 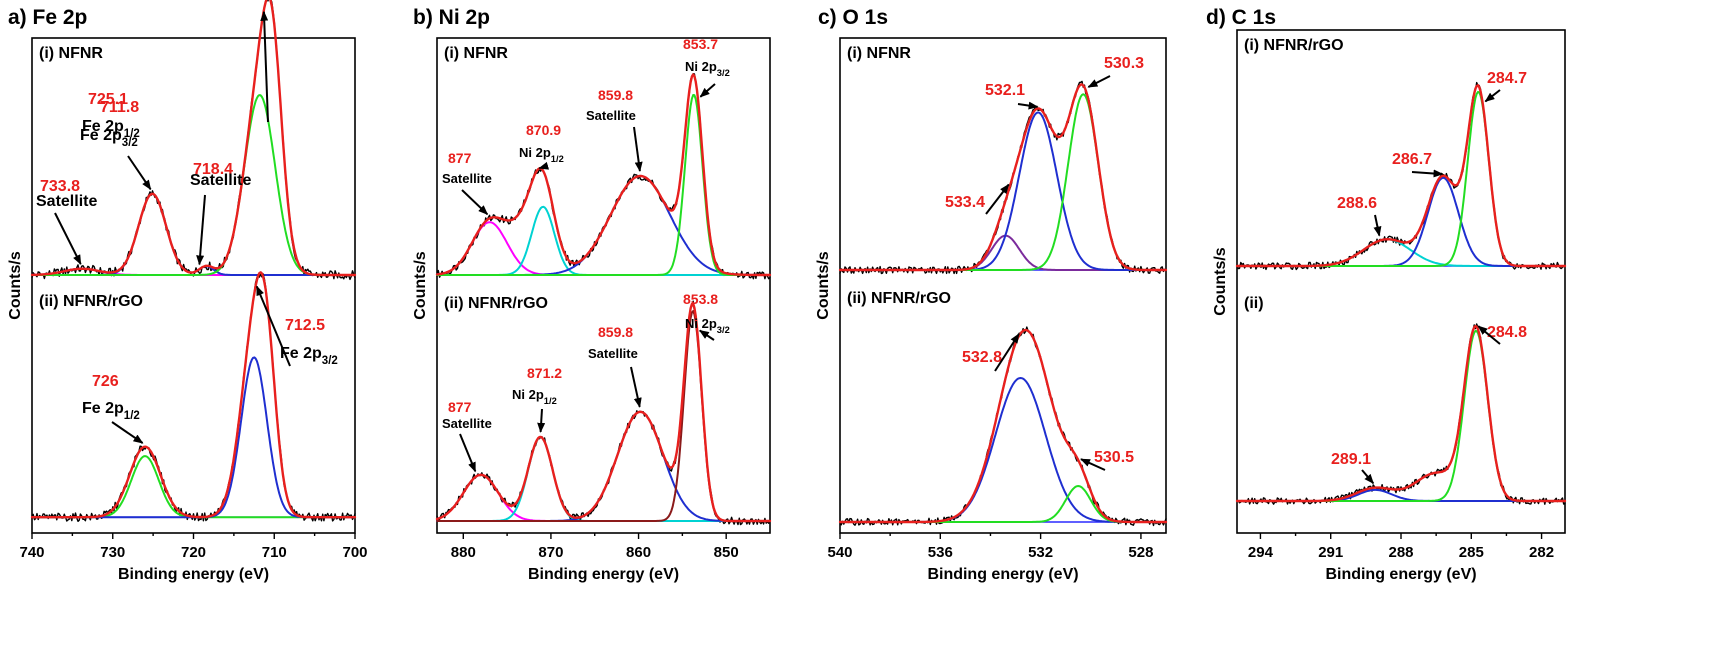 I want to click on peak-name-label: Fe 2p1/2, so click(x=111, y=411).